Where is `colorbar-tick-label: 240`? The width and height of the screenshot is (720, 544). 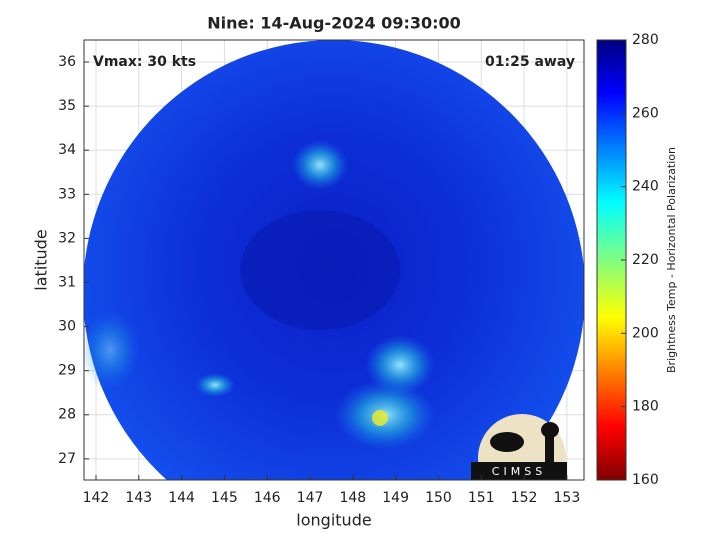
colorbar-tick-label: 240 is located at coordinates (645, 187).